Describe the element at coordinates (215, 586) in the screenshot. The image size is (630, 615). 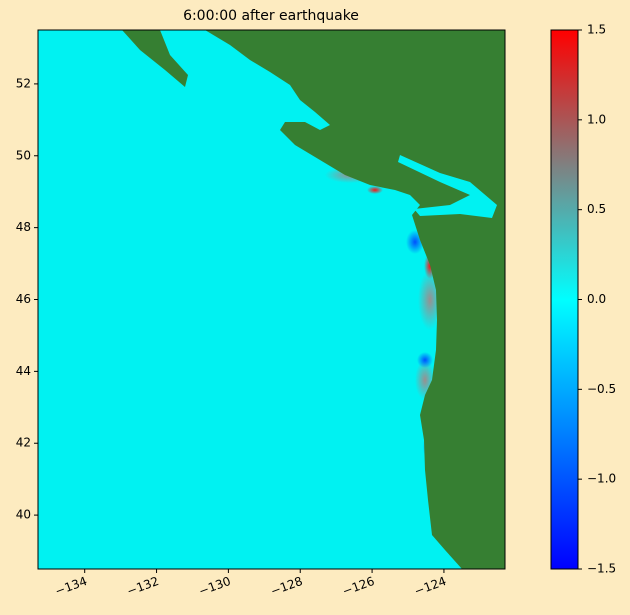
I see `x-tick-label: −130` at that location.